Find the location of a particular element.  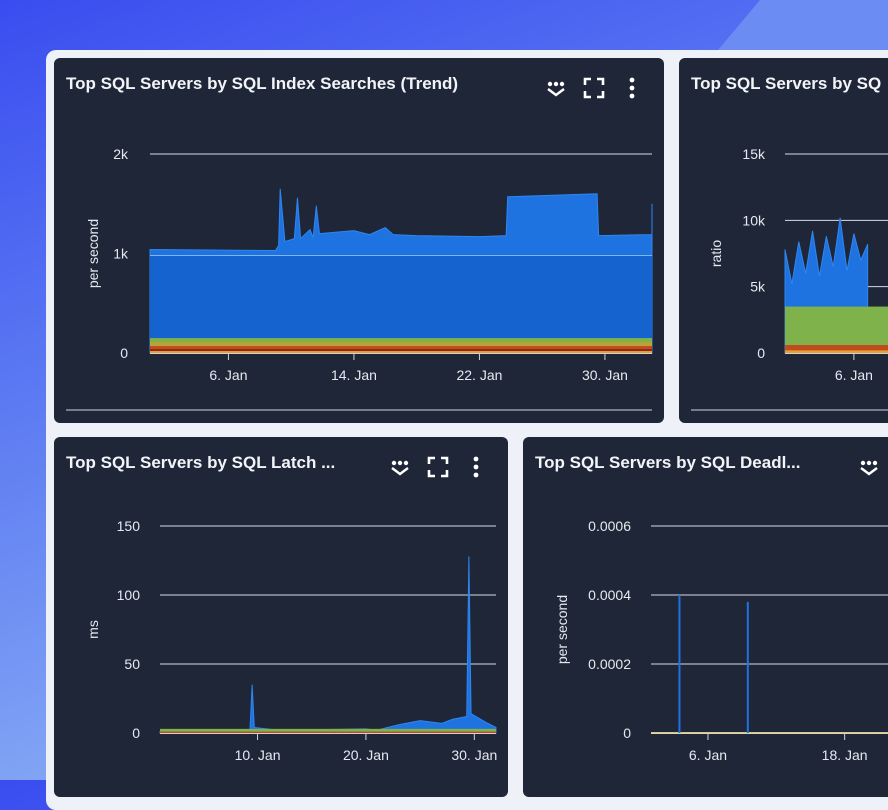

y-tick-label: 0.0004 is located at coordinates (609, 595).